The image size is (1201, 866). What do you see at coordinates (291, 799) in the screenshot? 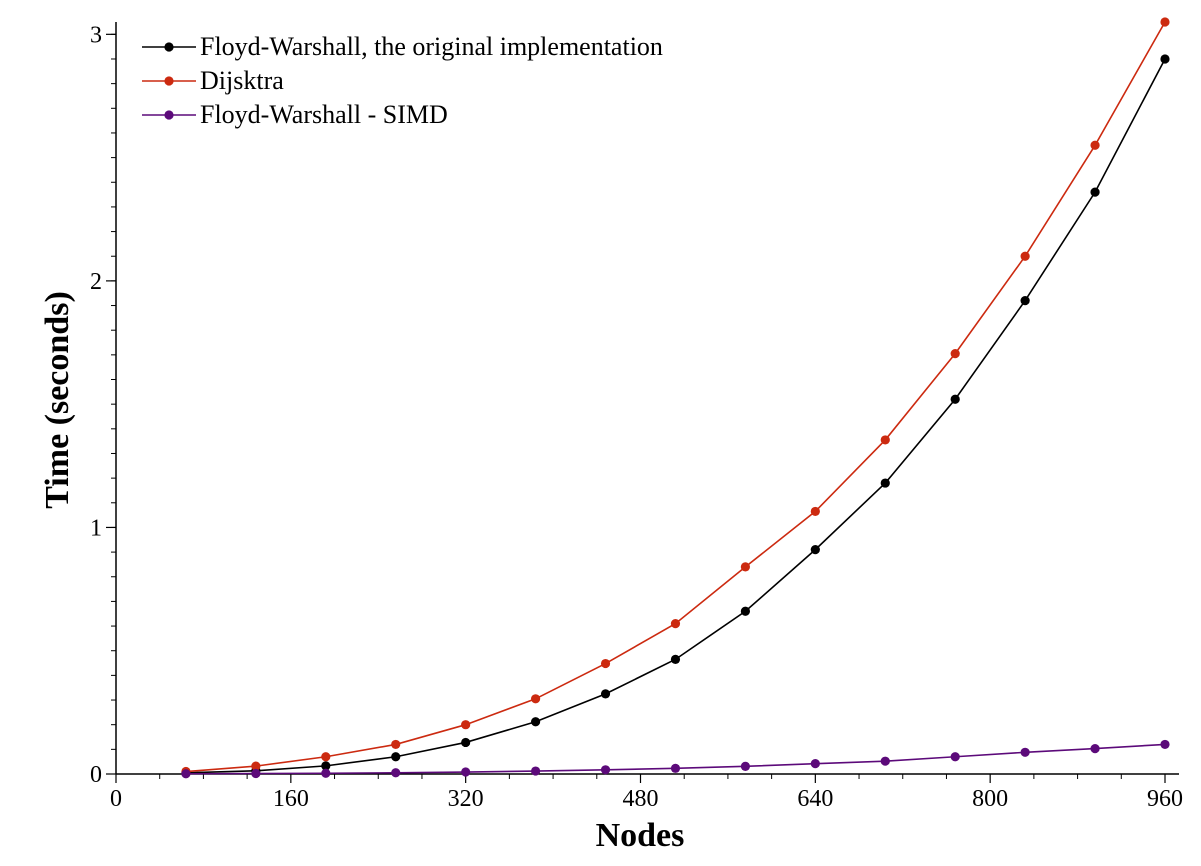
I see `x-tick-label: 160` at bounding box center [291, 799].